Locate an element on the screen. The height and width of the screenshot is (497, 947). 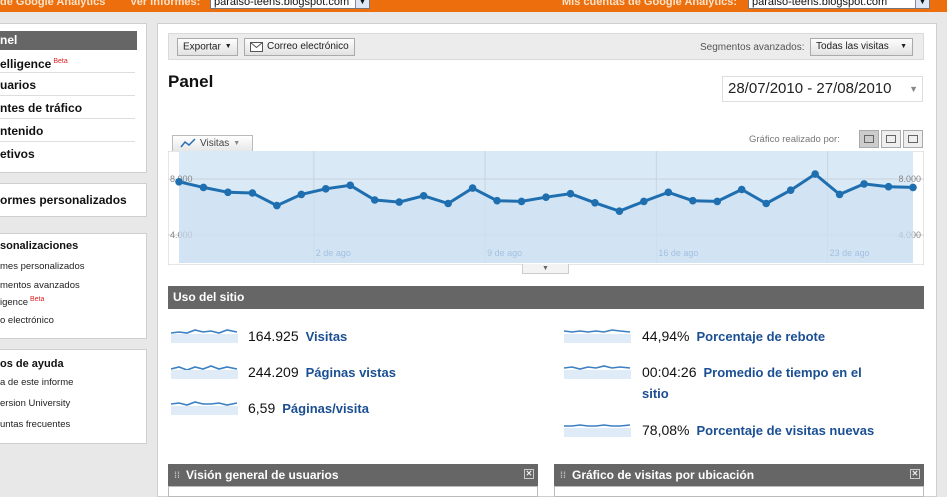
nav-item-label: elligence is located at coordinates (26, 64).